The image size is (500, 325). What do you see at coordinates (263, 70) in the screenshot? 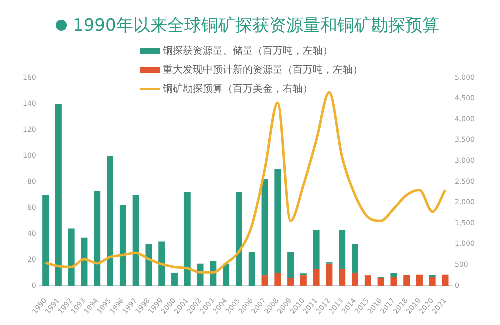
I see `legend-label: 重大发现中预计新的资源量（百万吨，左轴）` at bounding box center [263, 70].